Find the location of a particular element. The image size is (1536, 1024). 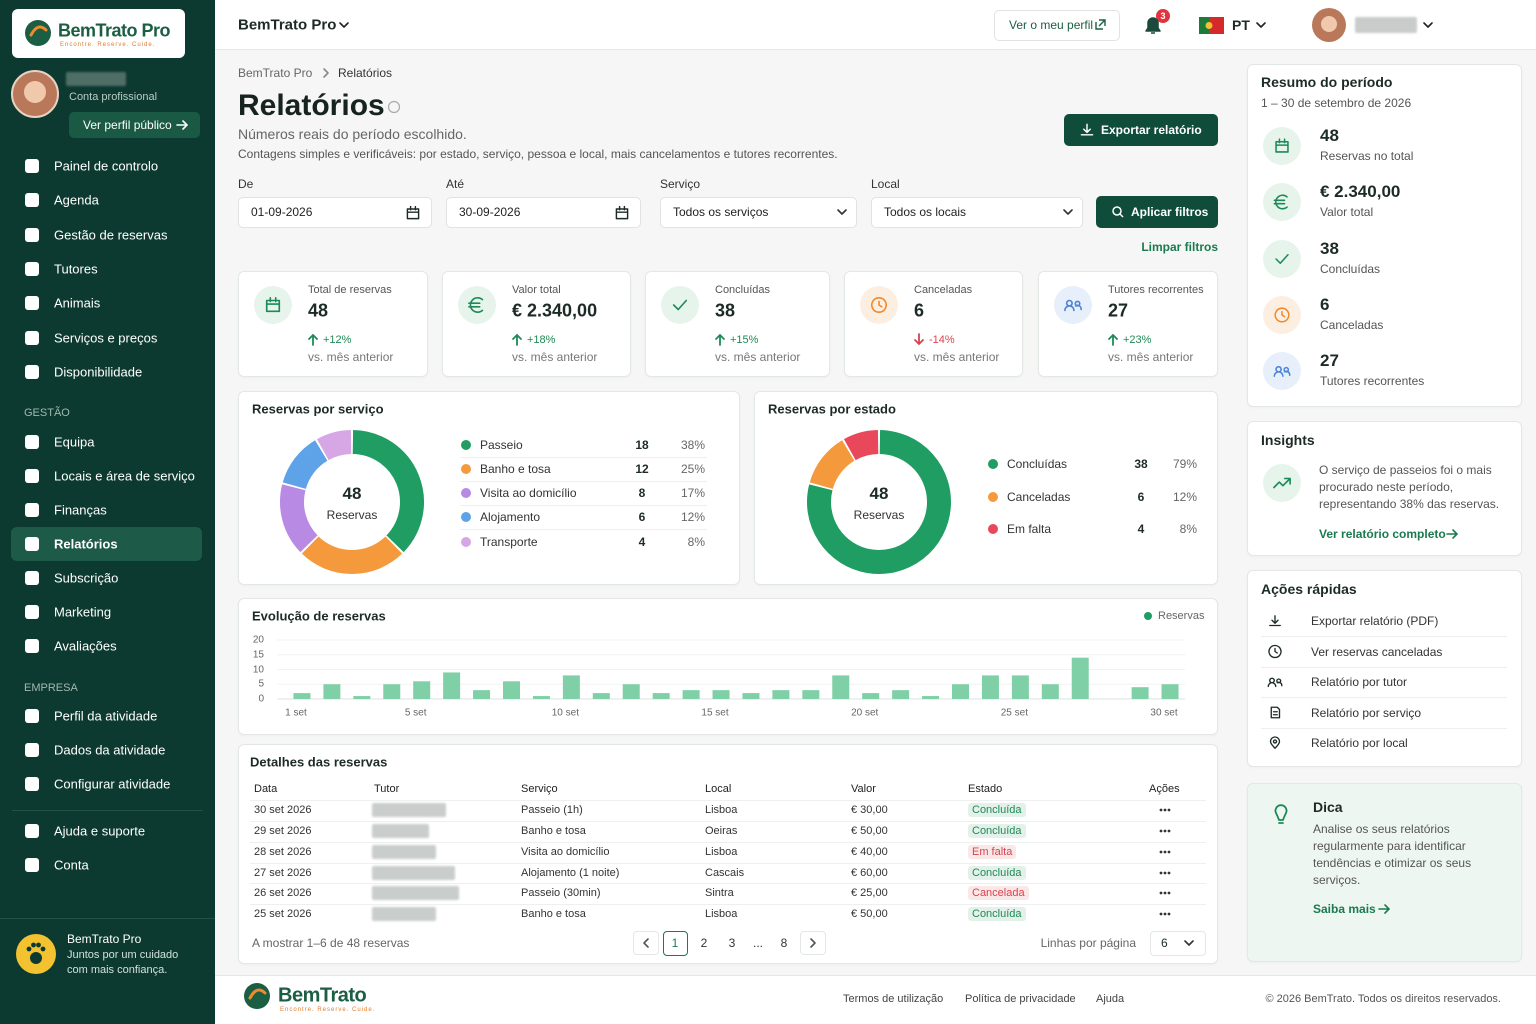

column-header: Estado is located at coordinates (985, 789).